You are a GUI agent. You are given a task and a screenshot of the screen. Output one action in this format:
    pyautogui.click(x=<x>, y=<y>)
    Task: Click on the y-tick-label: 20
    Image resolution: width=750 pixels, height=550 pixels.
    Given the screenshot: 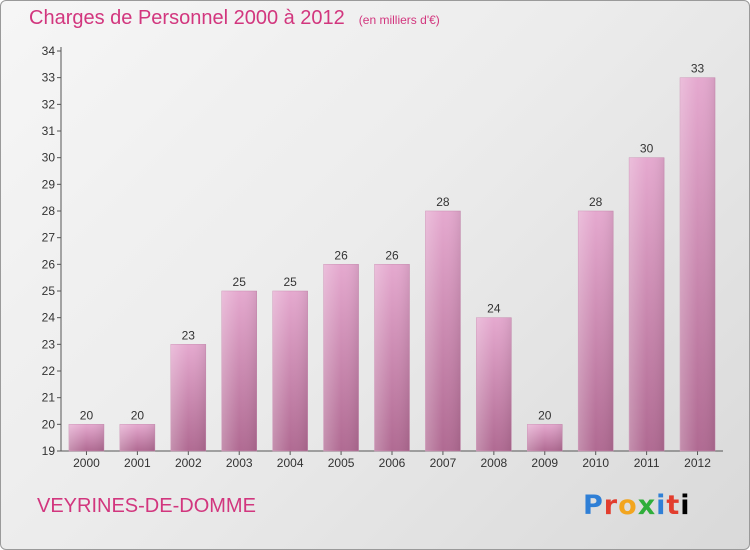 What is the action you would take?
    pyautogui.click(x=49, y=424)
    